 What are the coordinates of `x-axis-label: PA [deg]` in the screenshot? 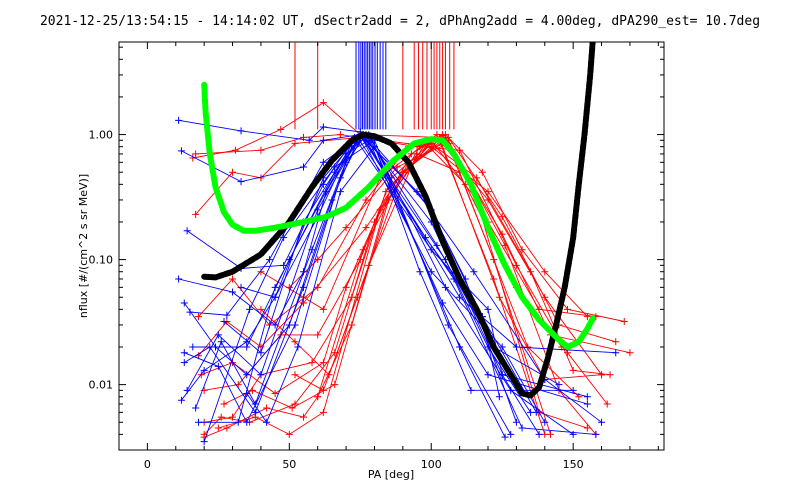 It's located at (391, 474).